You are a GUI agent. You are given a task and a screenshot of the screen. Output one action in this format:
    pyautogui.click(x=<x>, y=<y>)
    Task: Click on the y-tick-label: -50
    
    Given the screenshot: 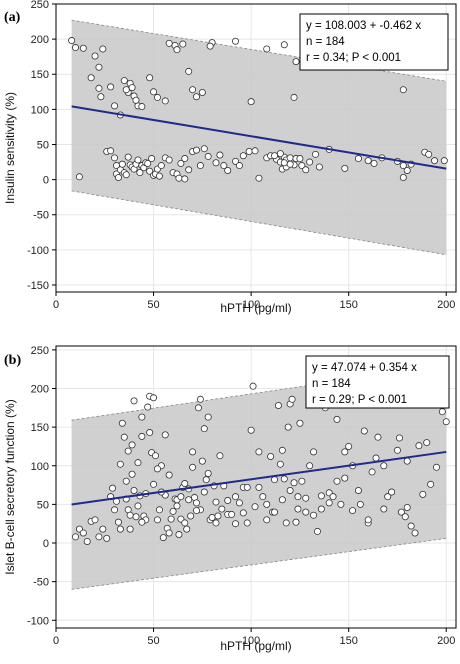 What is the action you would take?
    pyautogui.click(x=41, y=583)
    